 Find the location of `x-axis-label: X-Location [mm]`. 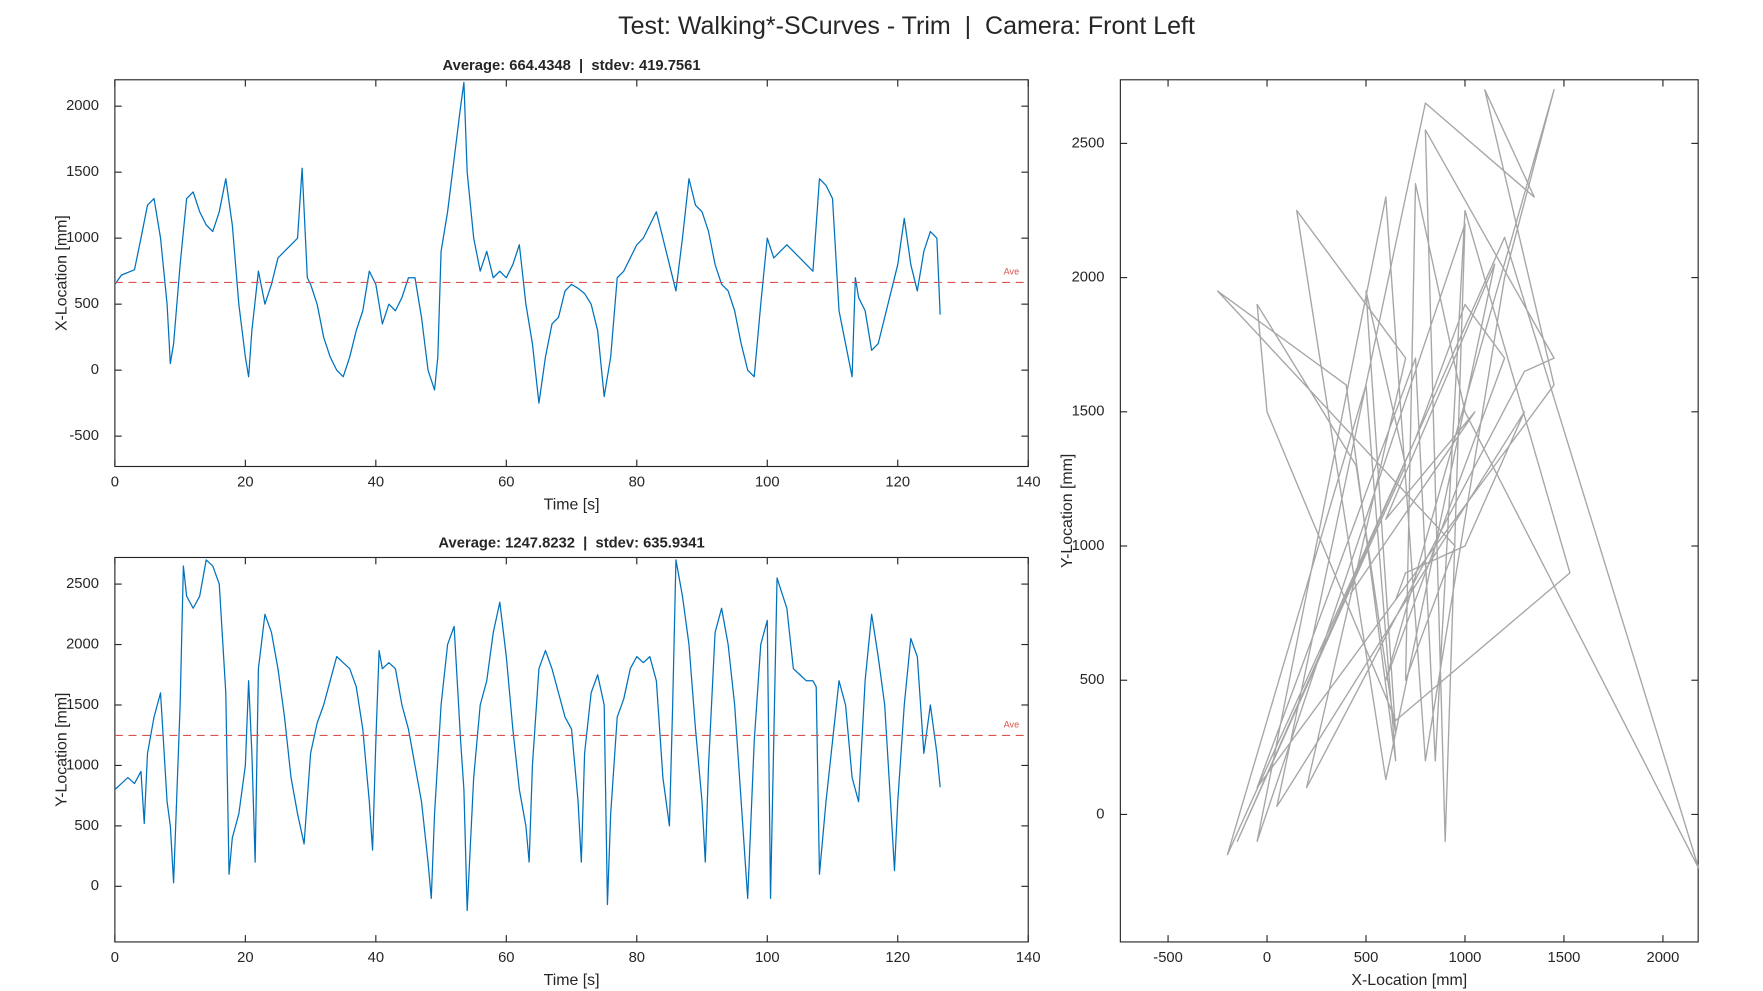

x-axis-label: X-Location [mm] is located at coordinates (1409, 980).